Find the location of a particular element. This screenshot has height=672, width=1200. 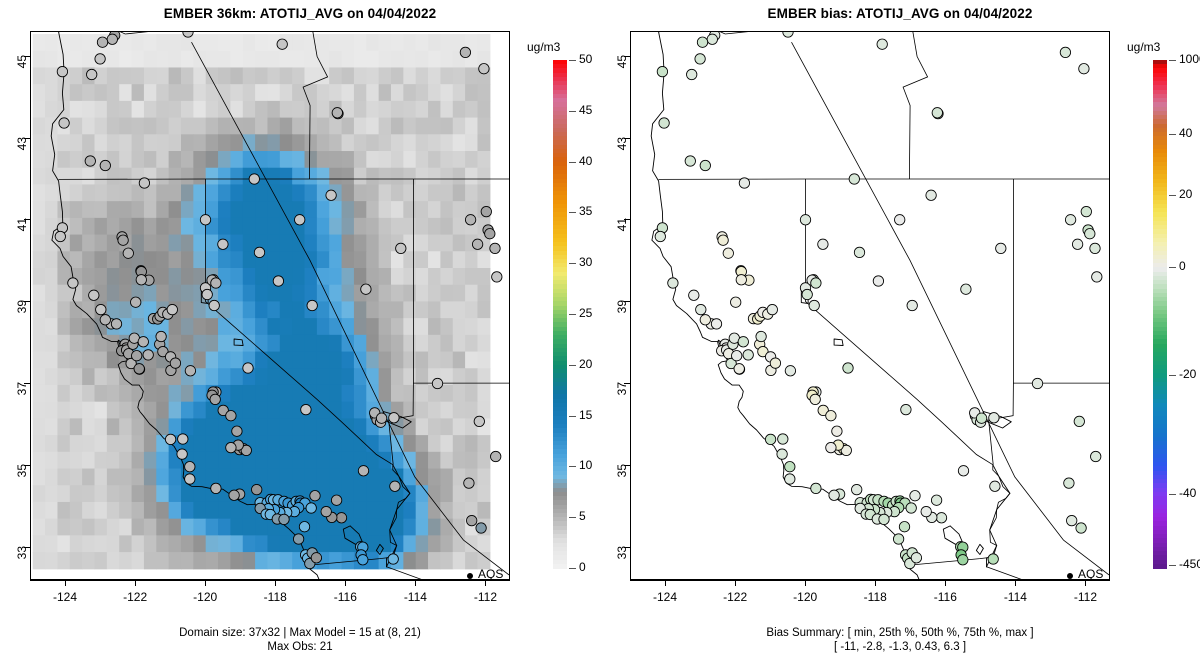

colorbar-unit-right: ug/m3 is located at coordinates (1144, 47).